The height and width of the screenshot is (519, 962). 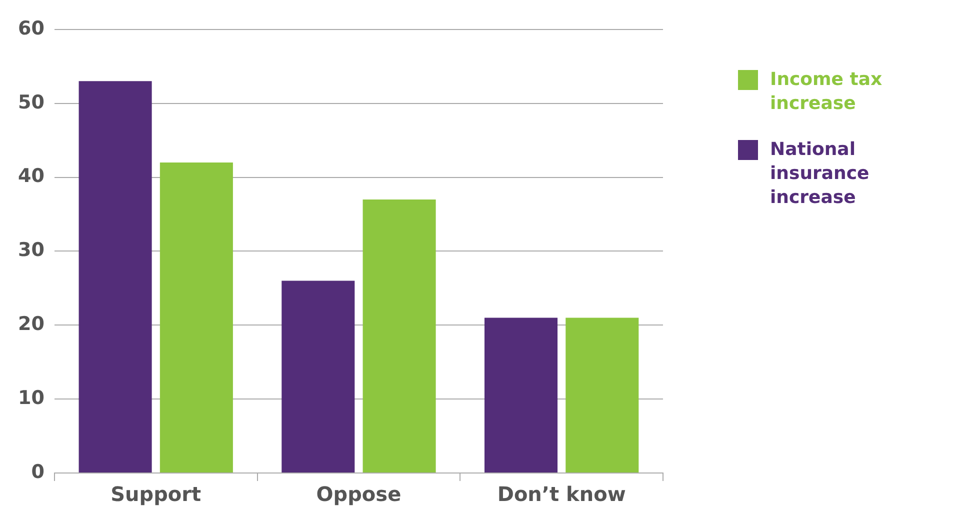 I want to click on y-tick-label: 30, so click(x=31, y=250).